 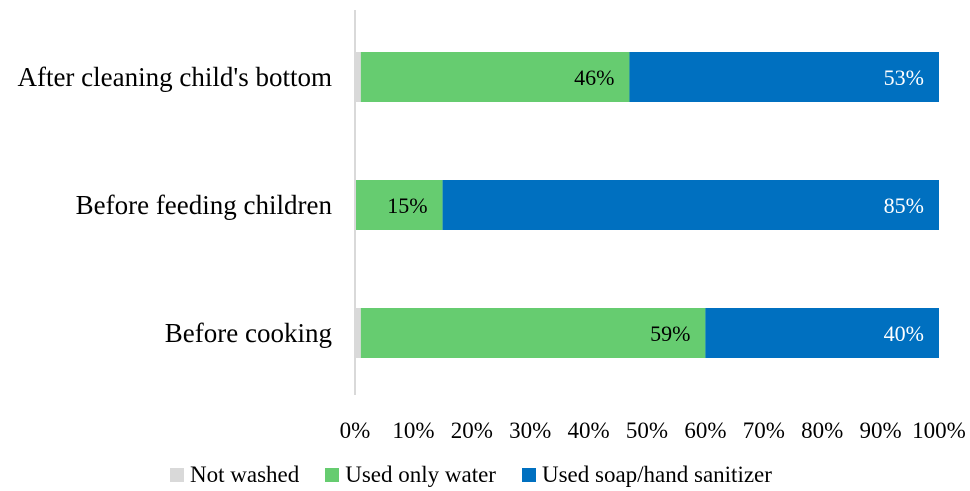 I want to click on x-tick-label: 90%, so click(x=881, y=430).